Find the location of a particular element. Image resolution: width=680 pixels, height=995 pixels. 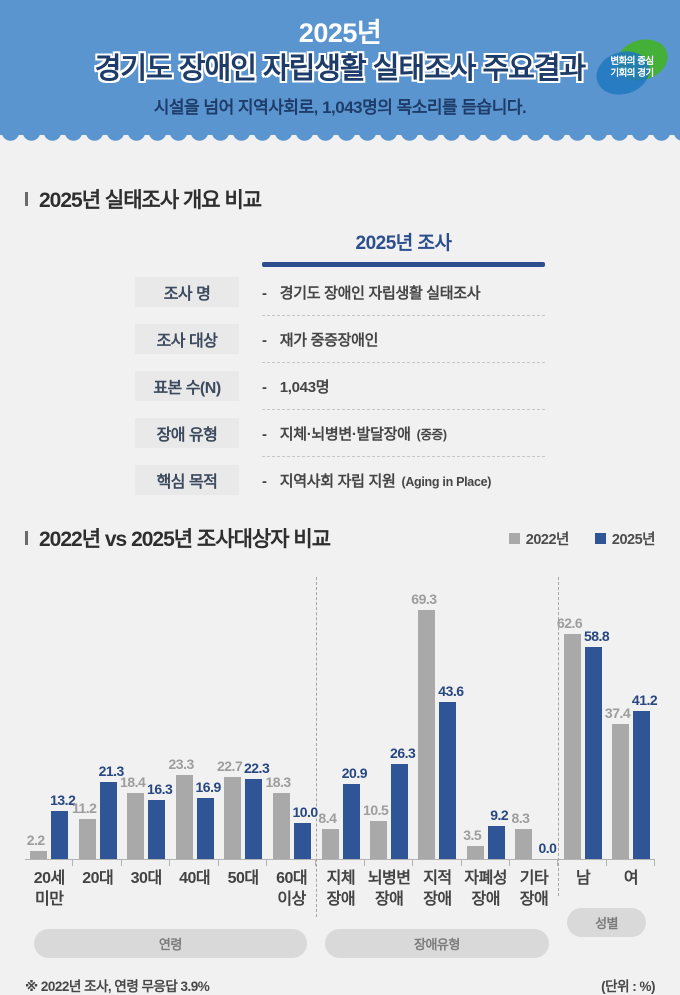

row-value-text: 1,043명 is located at coordinates (304, 387).